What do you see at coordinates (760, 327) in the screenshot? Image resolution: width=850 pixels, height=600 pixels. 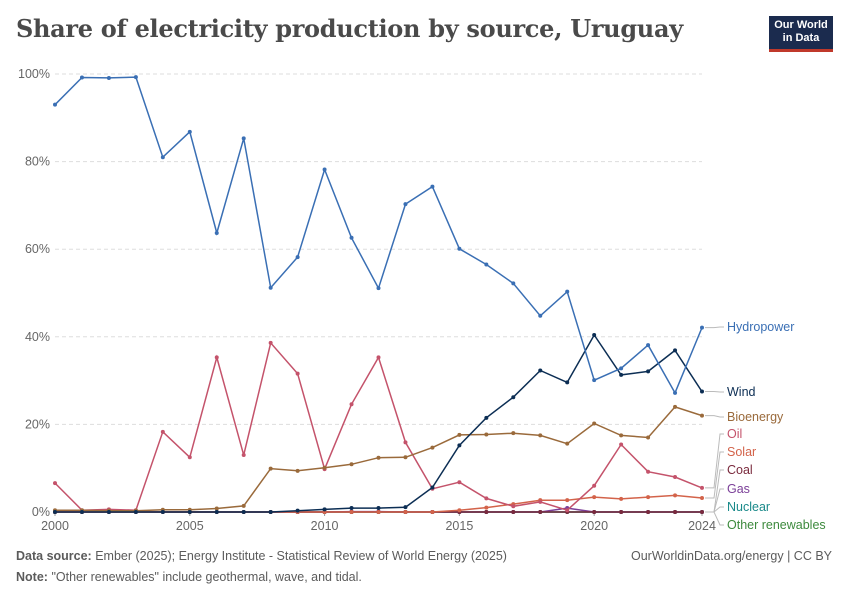 I see `series-label: Hydropower` at bounding box center [760, 327].